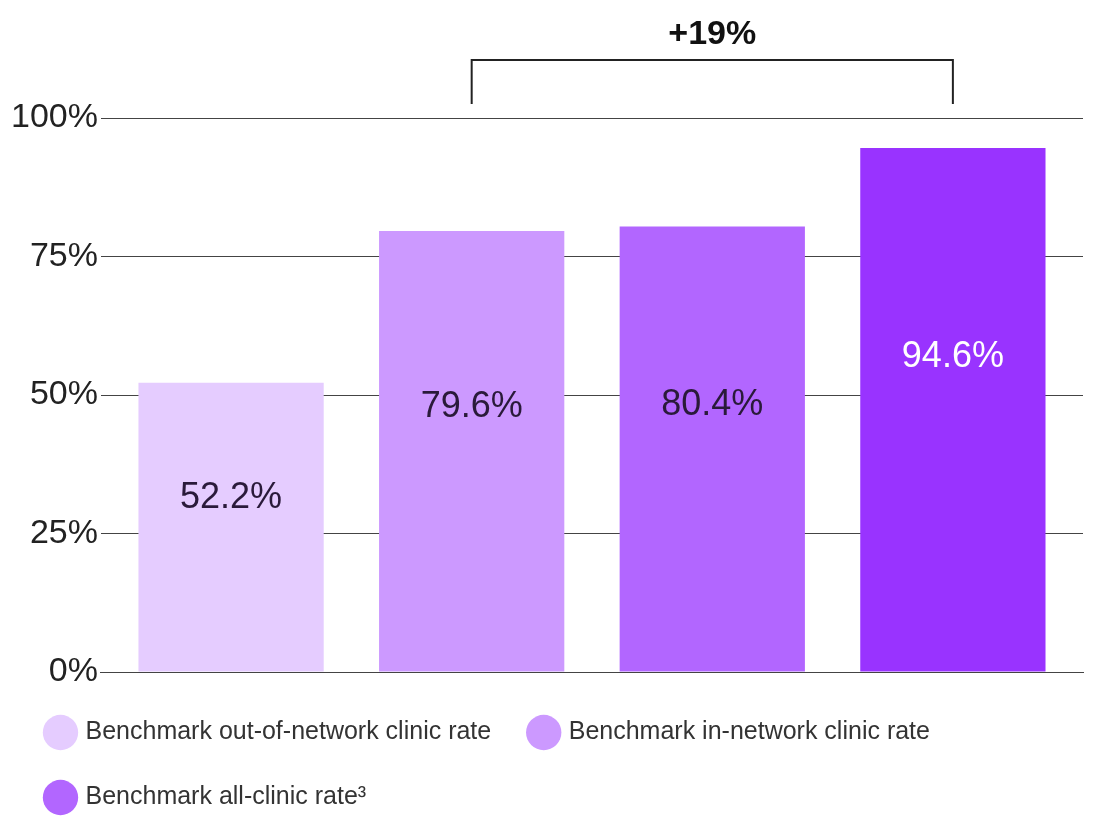  What do you see at coordinates (749, 730) in the screenshot?
I see `legend-label: Benchmark in-network clinic rate` at bounding box center [749, 730].